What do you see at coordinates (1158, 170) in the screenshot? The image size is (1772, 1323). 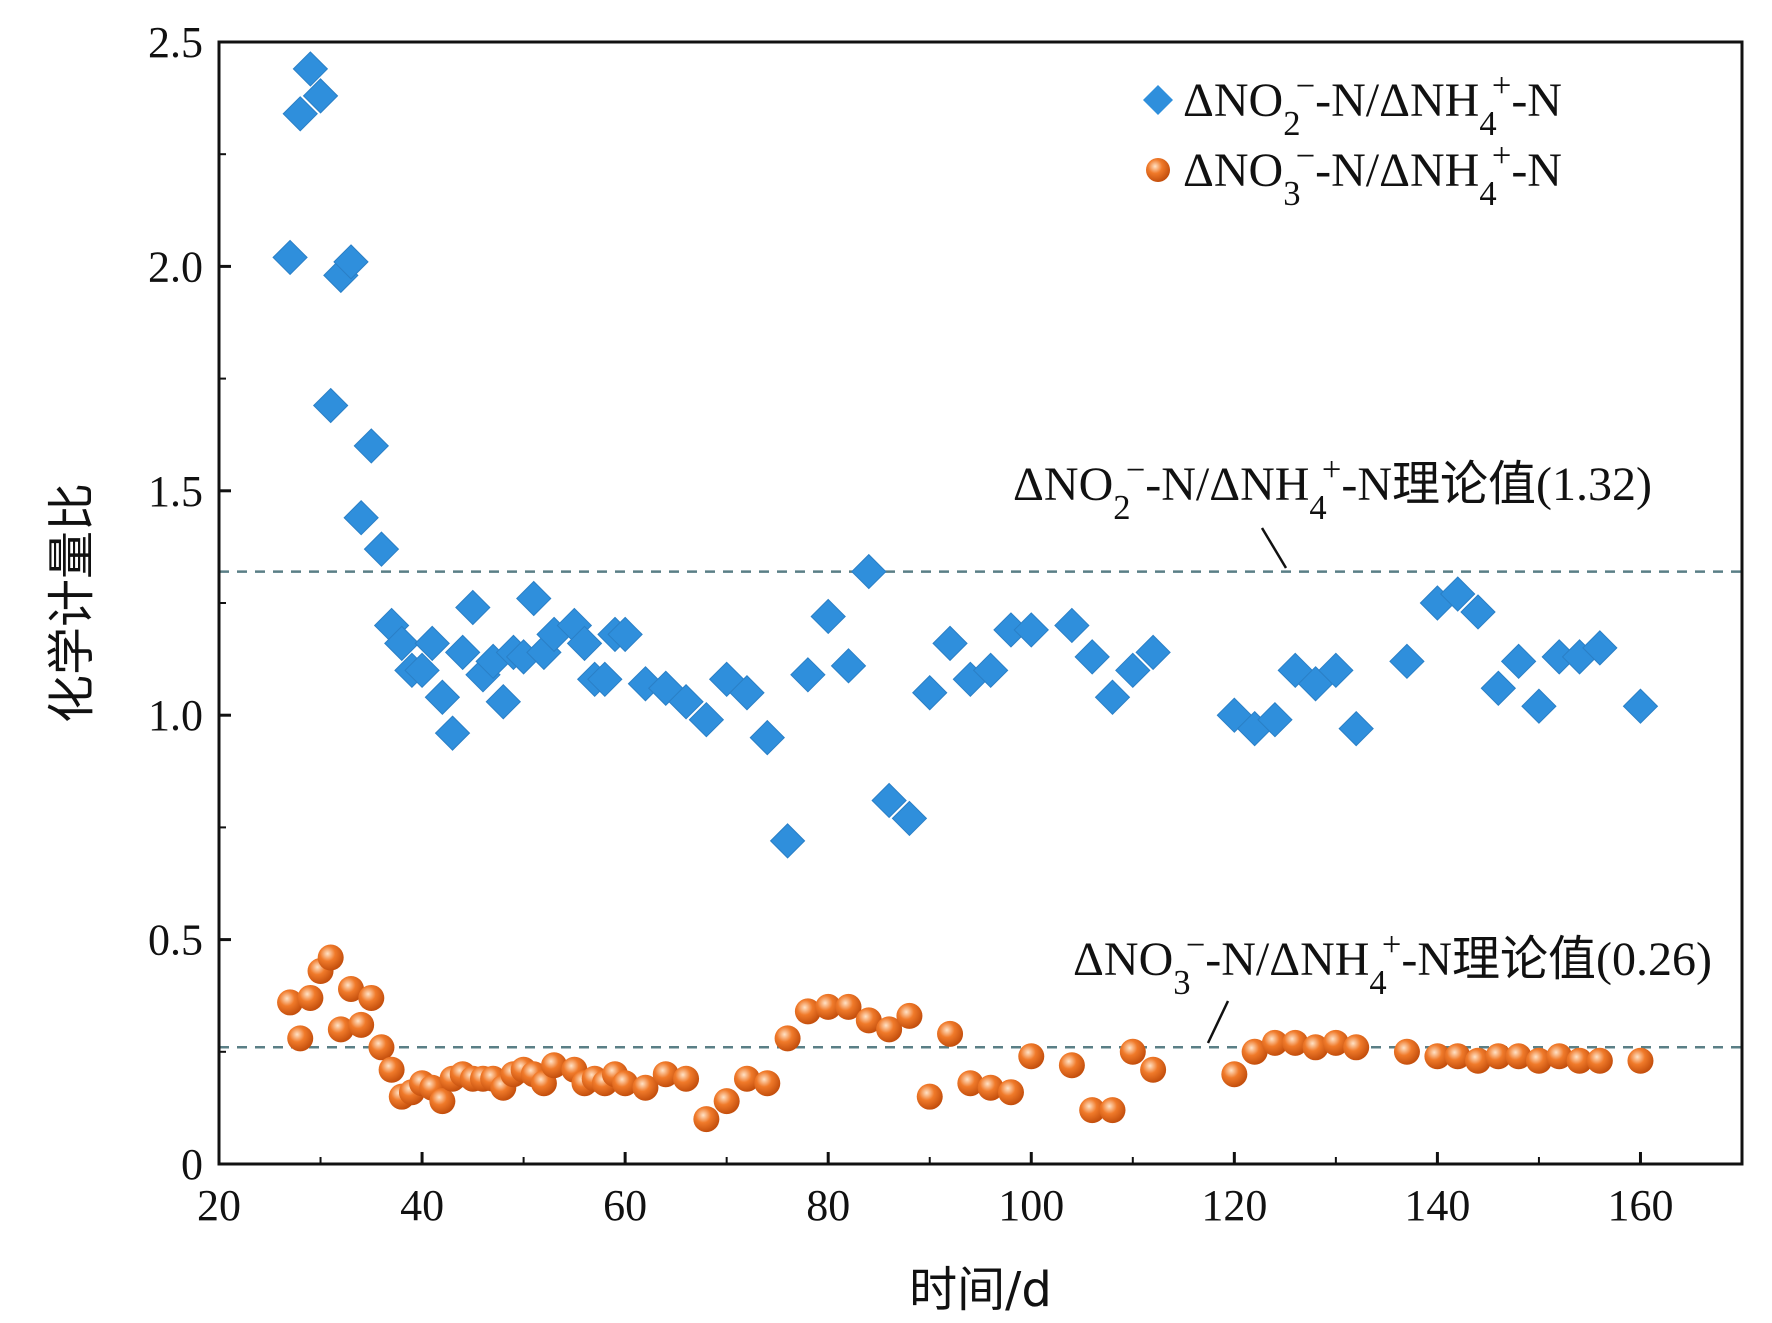 I see `legend-marker-no3` at bounding box center [1158, 170].